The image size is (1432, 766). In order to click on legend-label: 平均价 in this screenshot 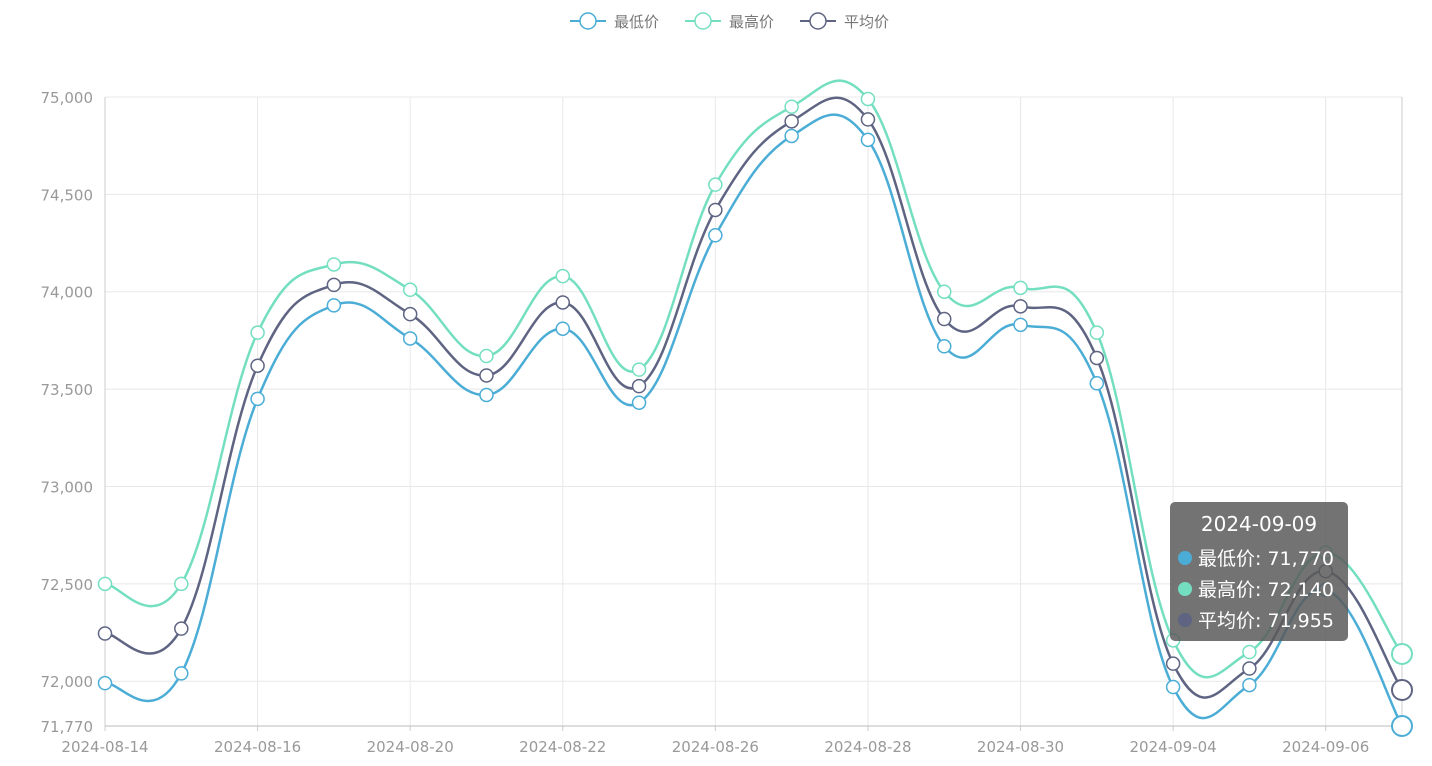, I will do `click(866, 22)`.